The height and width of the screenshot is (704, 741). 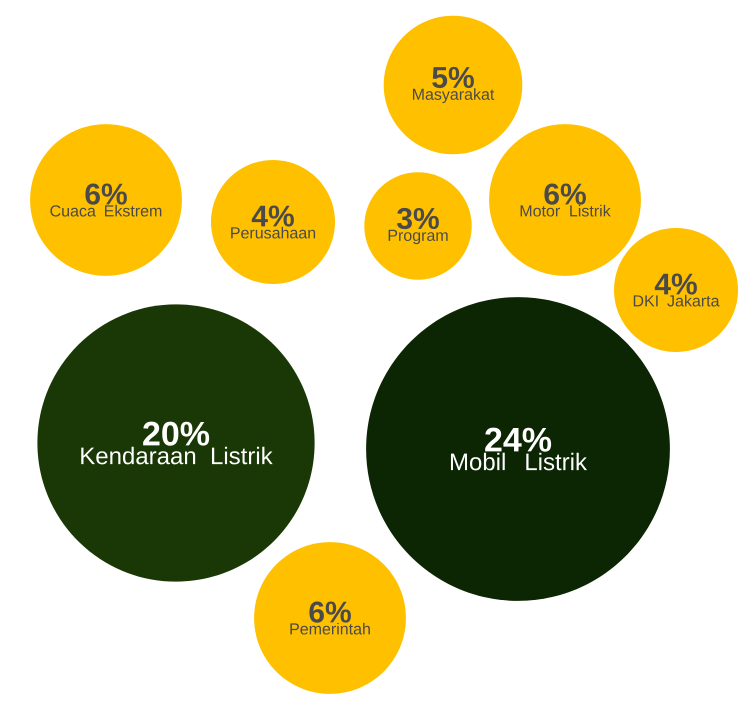 I want to click on data-label: 3%, so click(x=418, y=219).